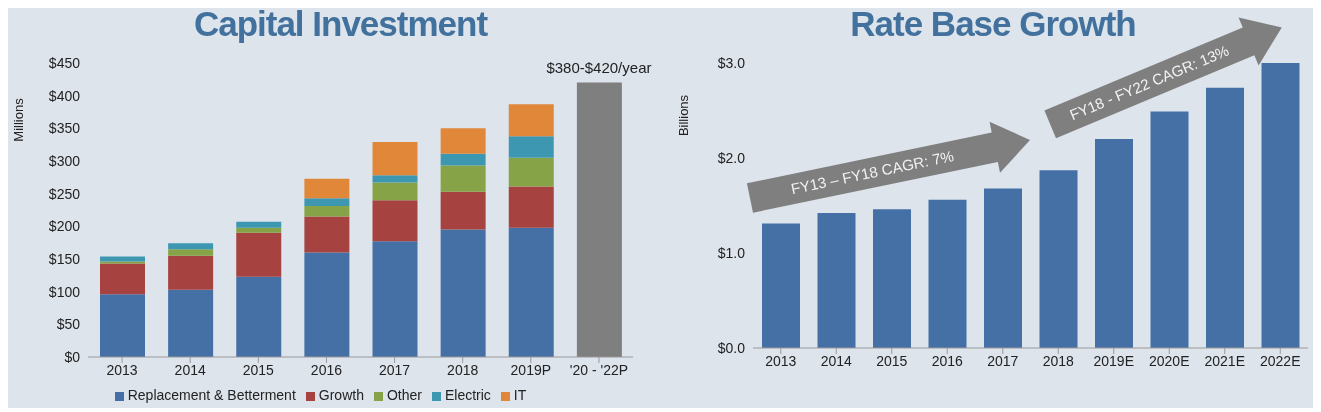 This screenshot has height=412, width=1321. Describe the element at coordinates (599, 67) in the screenshot. I see `annotation: $380-$420/year` at that location.